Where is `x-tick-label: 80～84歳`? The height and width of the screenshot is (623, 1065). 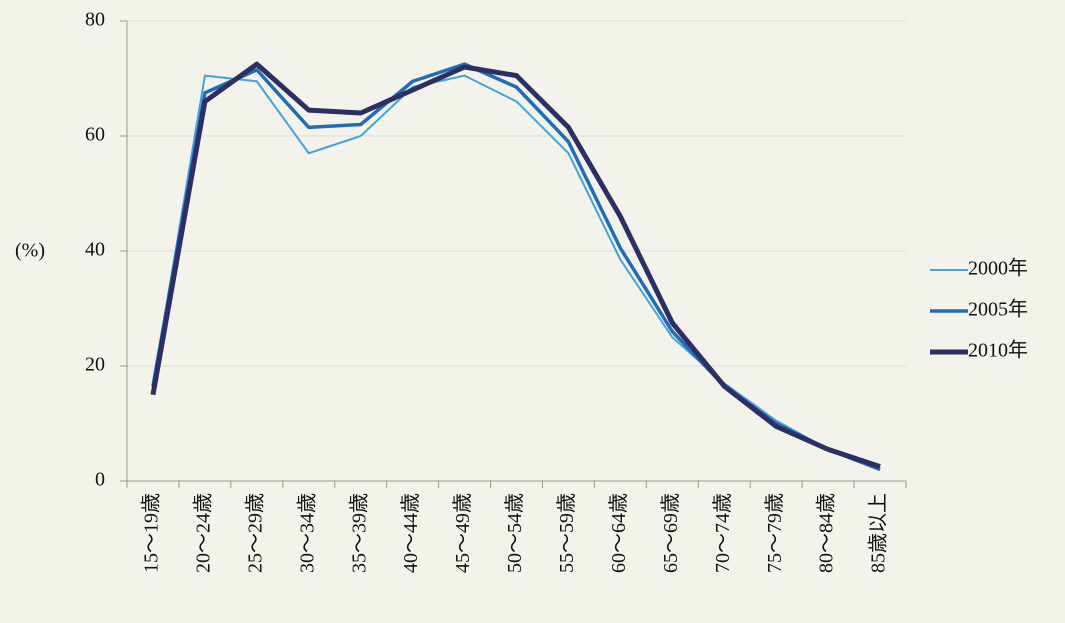
x-tick-label: 80～84歳 is located at coordinates (826, 533).